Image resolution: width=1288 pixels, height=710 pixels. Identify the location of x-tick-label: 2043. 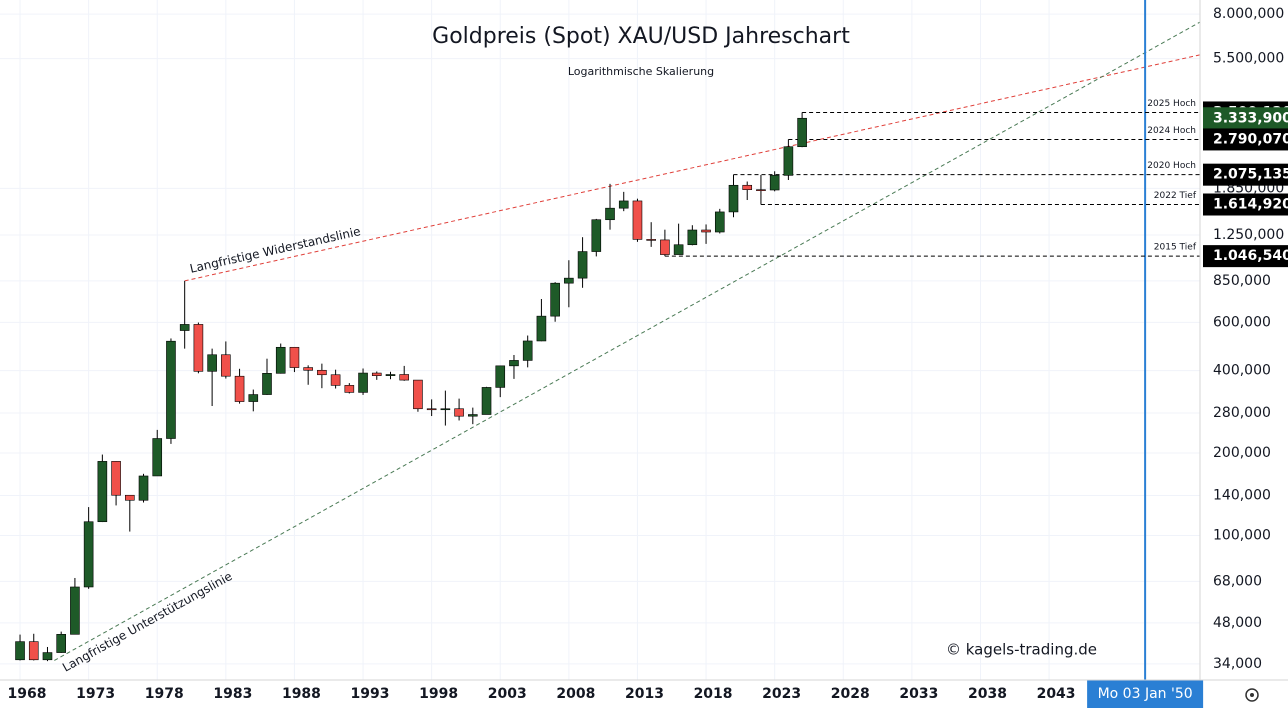
(1056, 694).